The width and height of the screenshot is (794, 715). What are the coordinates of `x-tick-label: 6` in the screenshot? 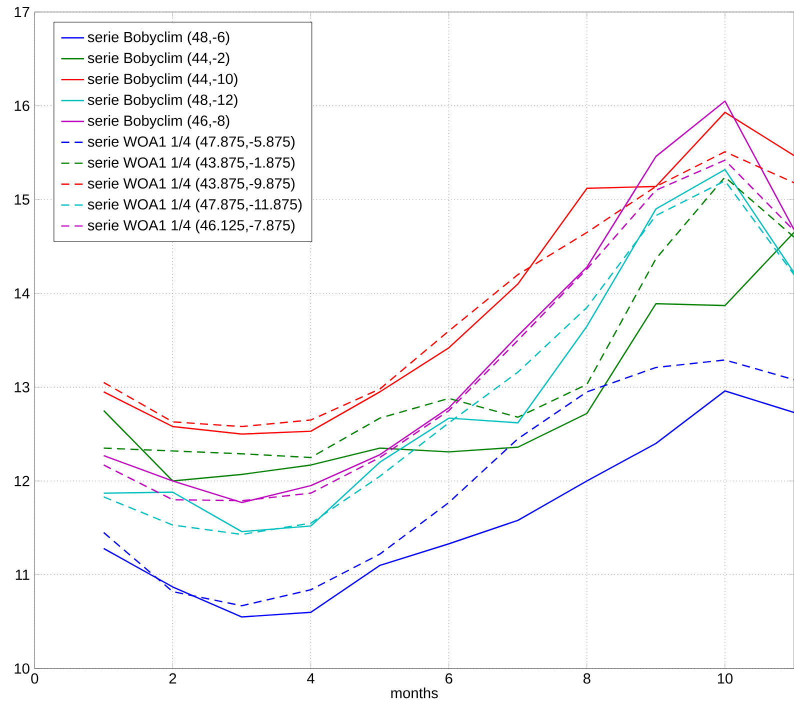 It's located at (449, 678).